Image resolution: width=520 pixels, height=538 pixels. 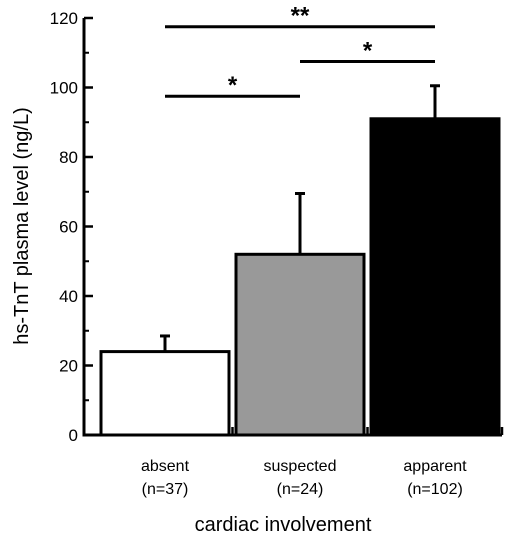 I want to click on x-tick-label-suspected: suspected, so click(x=300, y=466).